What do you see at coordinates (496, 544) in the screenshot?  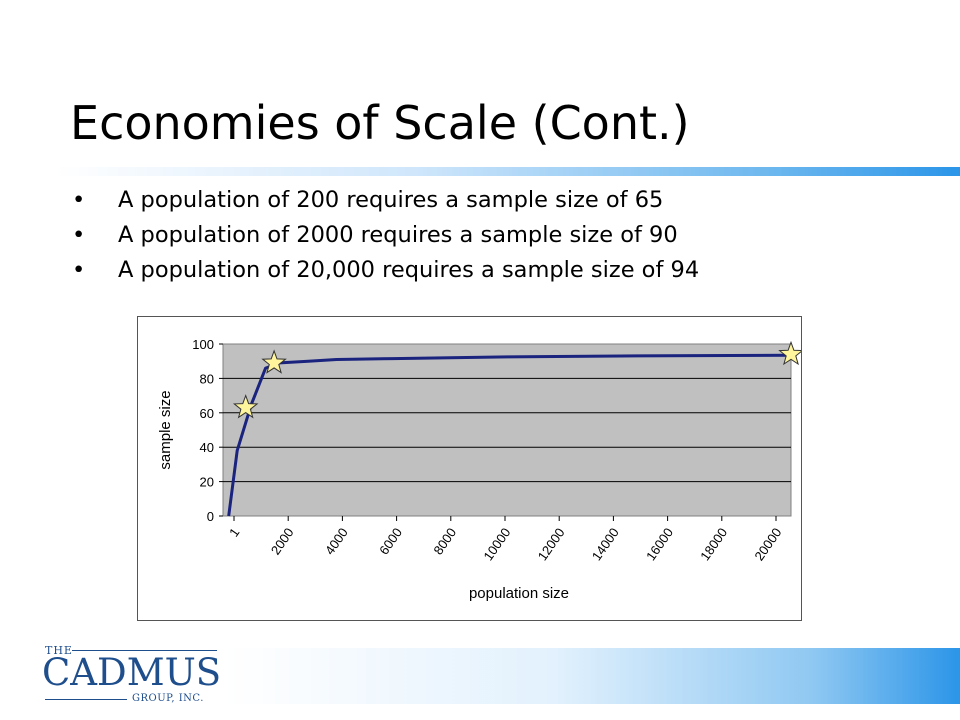 I see `x-tick-label: 10000` at bounding box center [496, 544].